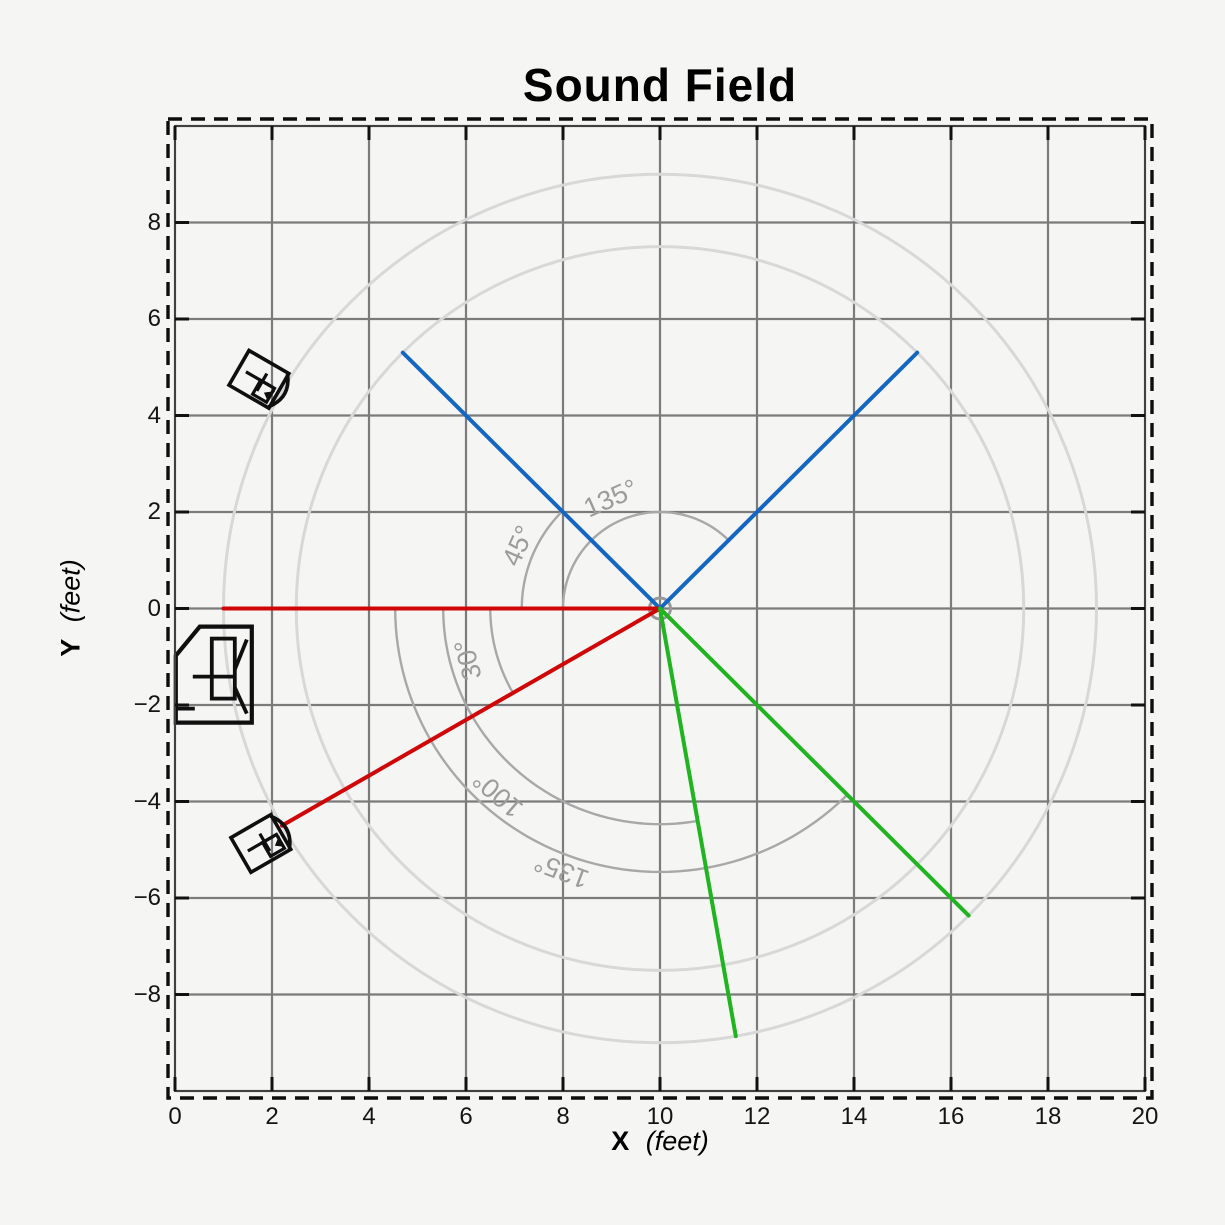 The width and height of the screenshot is (1225, 1225). What do you see at coordinates (154, 318) in the screenshot?
I see `y-tick-label: 6` at bounding box center [154, 318].